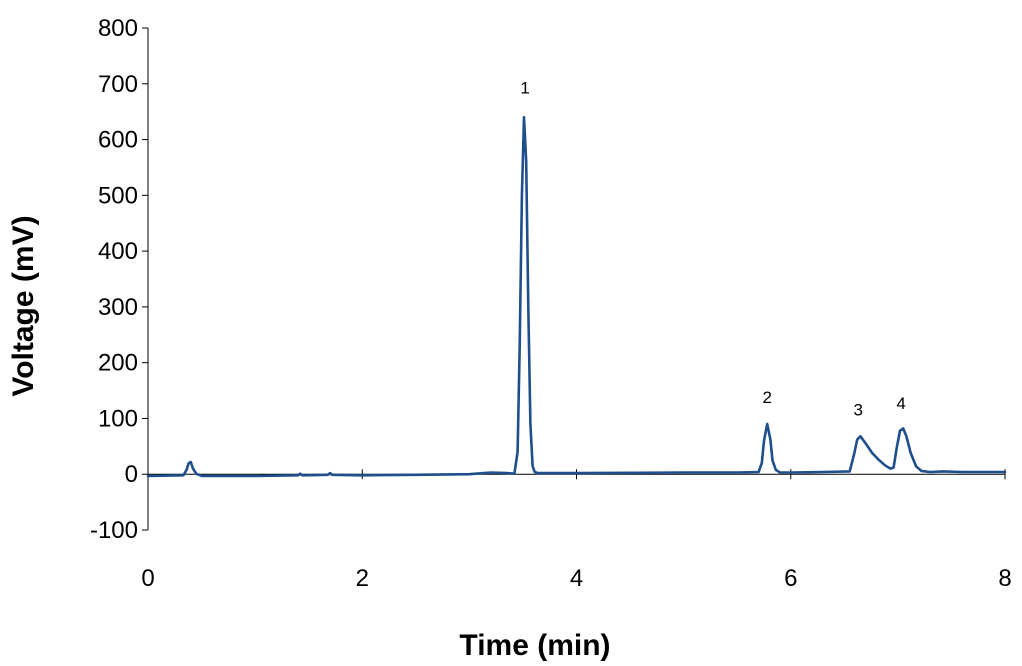 This screenshot has height=666, width=1022. What do you see at coordinates (118, 28) in the screenshot?
I see `y-tick-label: 800` at bounding box center [118, 28].